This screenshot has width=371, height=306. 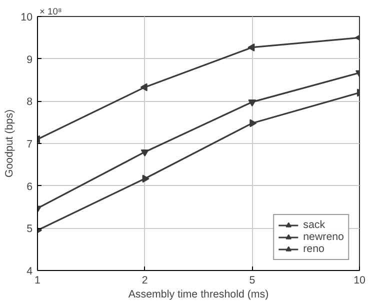 What do you see at coordinates (314, 225) in the screenshot?
I see `legend-label: sack` at bounding box center [314, 225].